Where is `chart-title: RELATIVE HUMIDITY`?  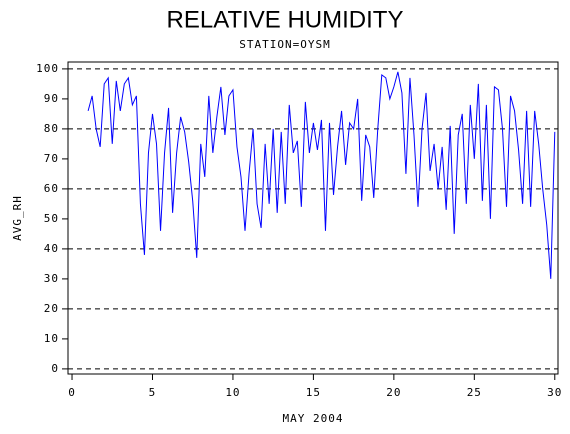
chart-title: RELATIVE HUMIDITY is located at coordinates (285, 19).